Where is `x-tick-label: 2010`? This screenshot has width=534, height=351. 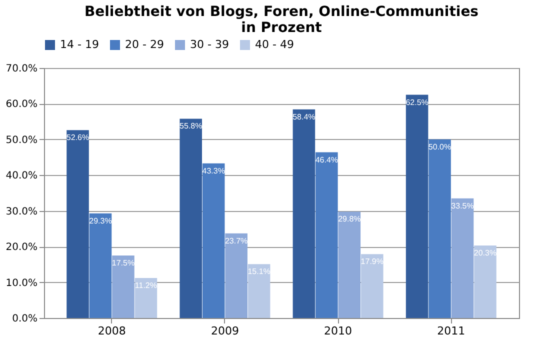 x-tick-label: 2010 is located at coordinates (338, 331).